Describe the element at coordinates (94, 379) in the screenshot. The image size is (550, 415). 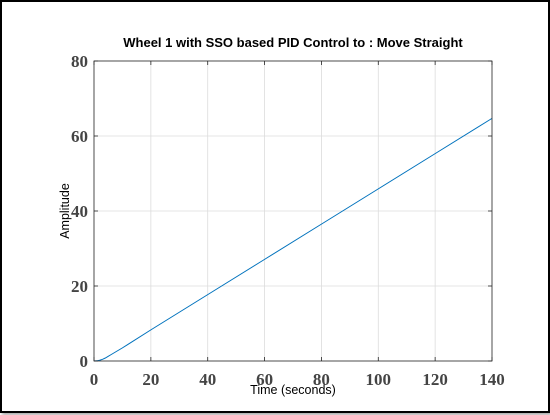
I see `x-tick-label: 0` at that location.